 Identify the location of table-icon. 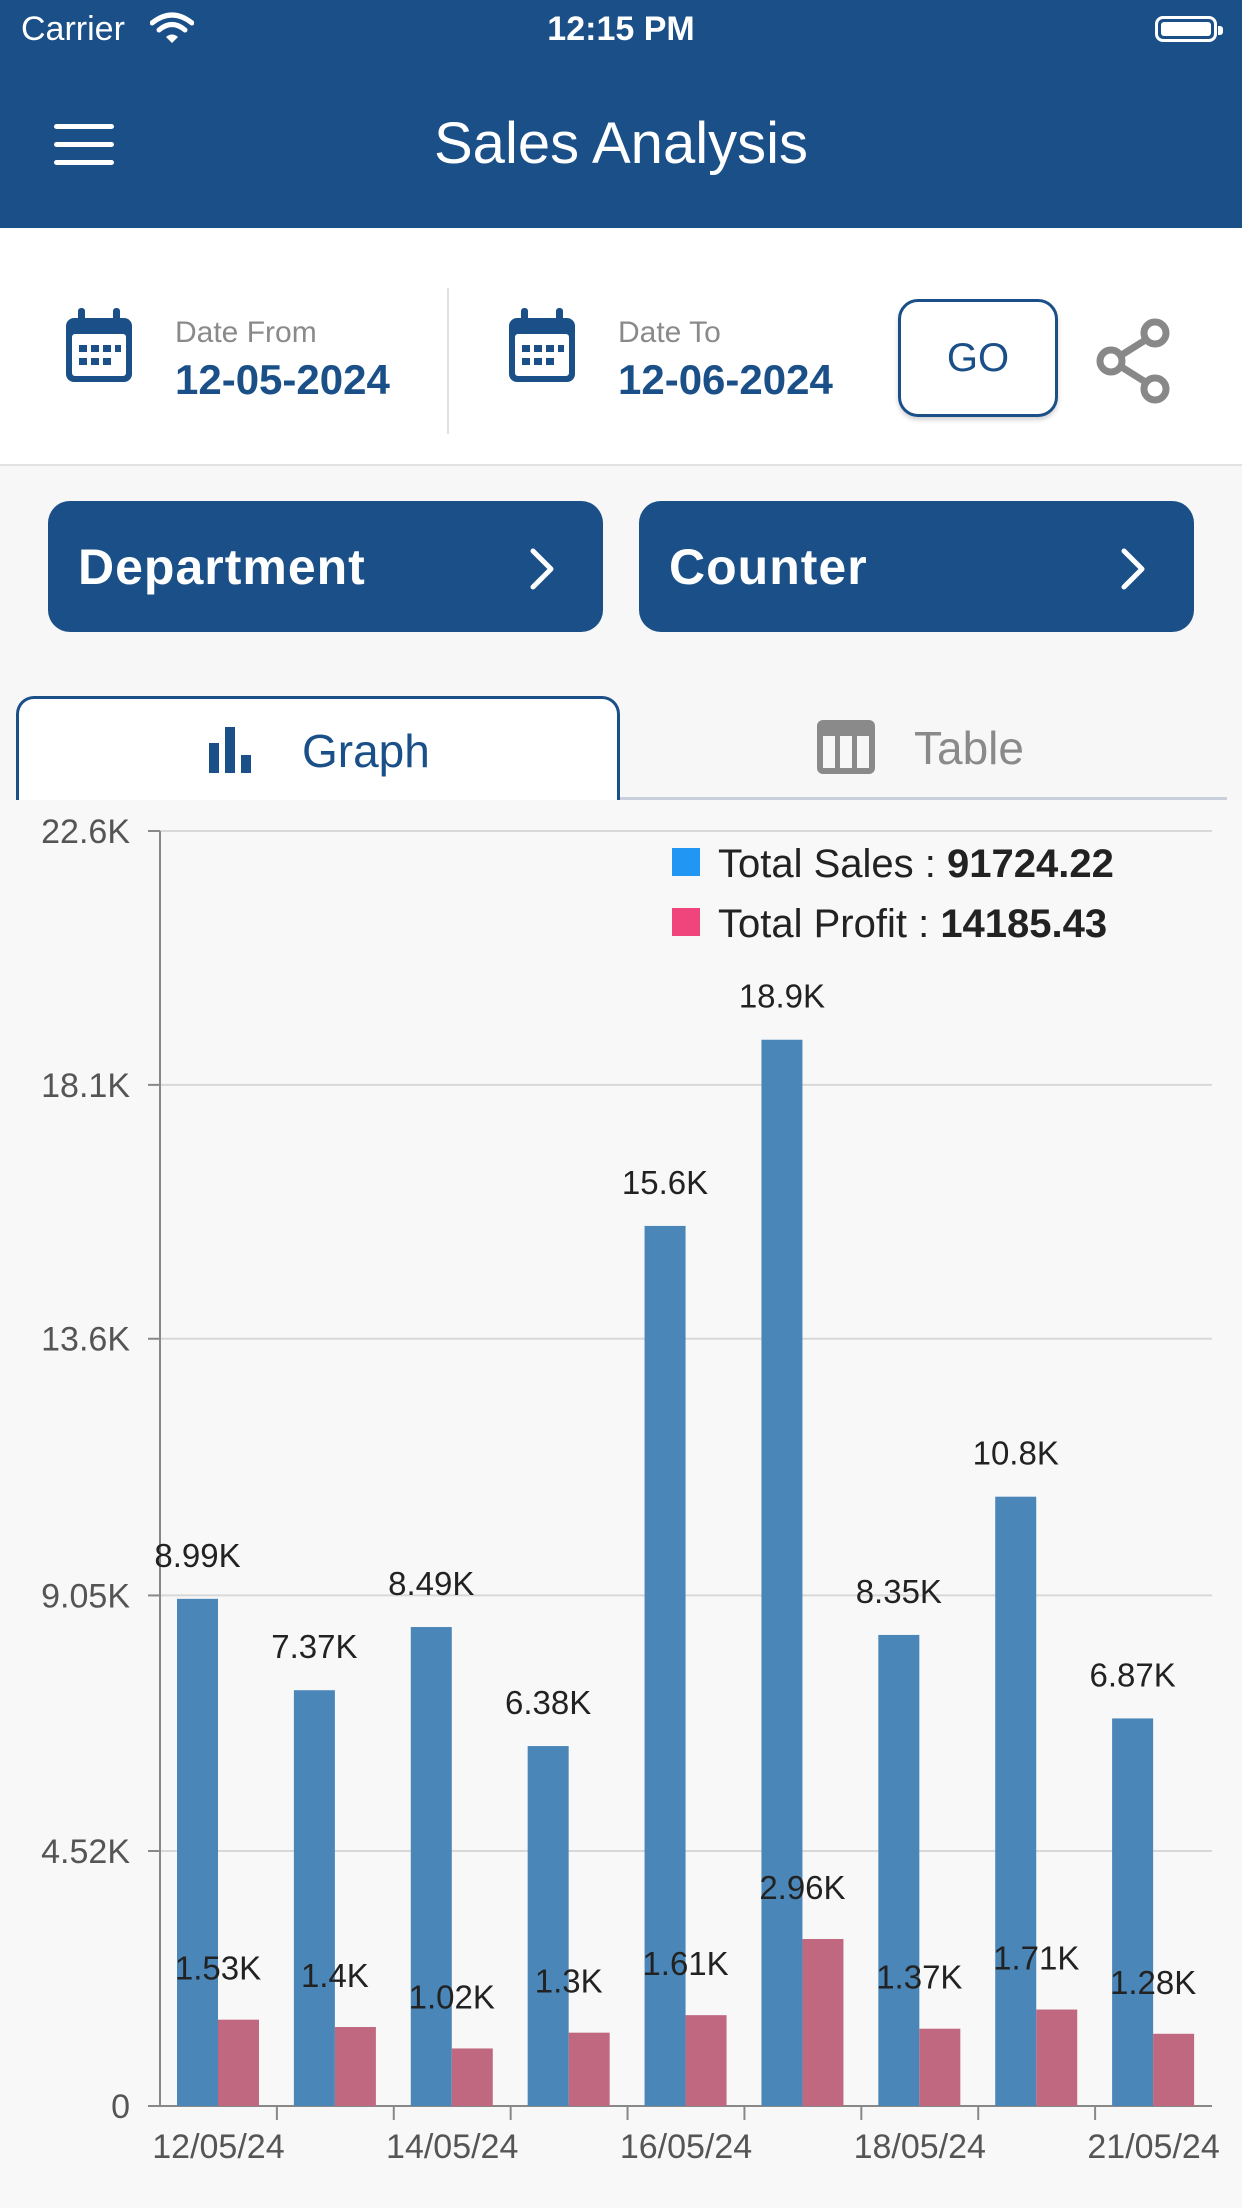
(846, 747).